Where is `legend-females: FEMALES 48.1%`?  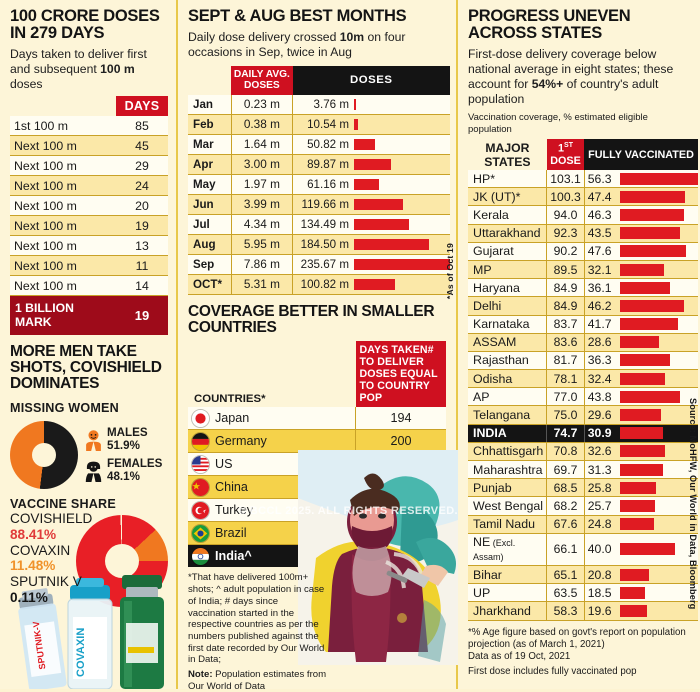
legend-females: FEMALES 48.1% is located at coordinates (123, 470).